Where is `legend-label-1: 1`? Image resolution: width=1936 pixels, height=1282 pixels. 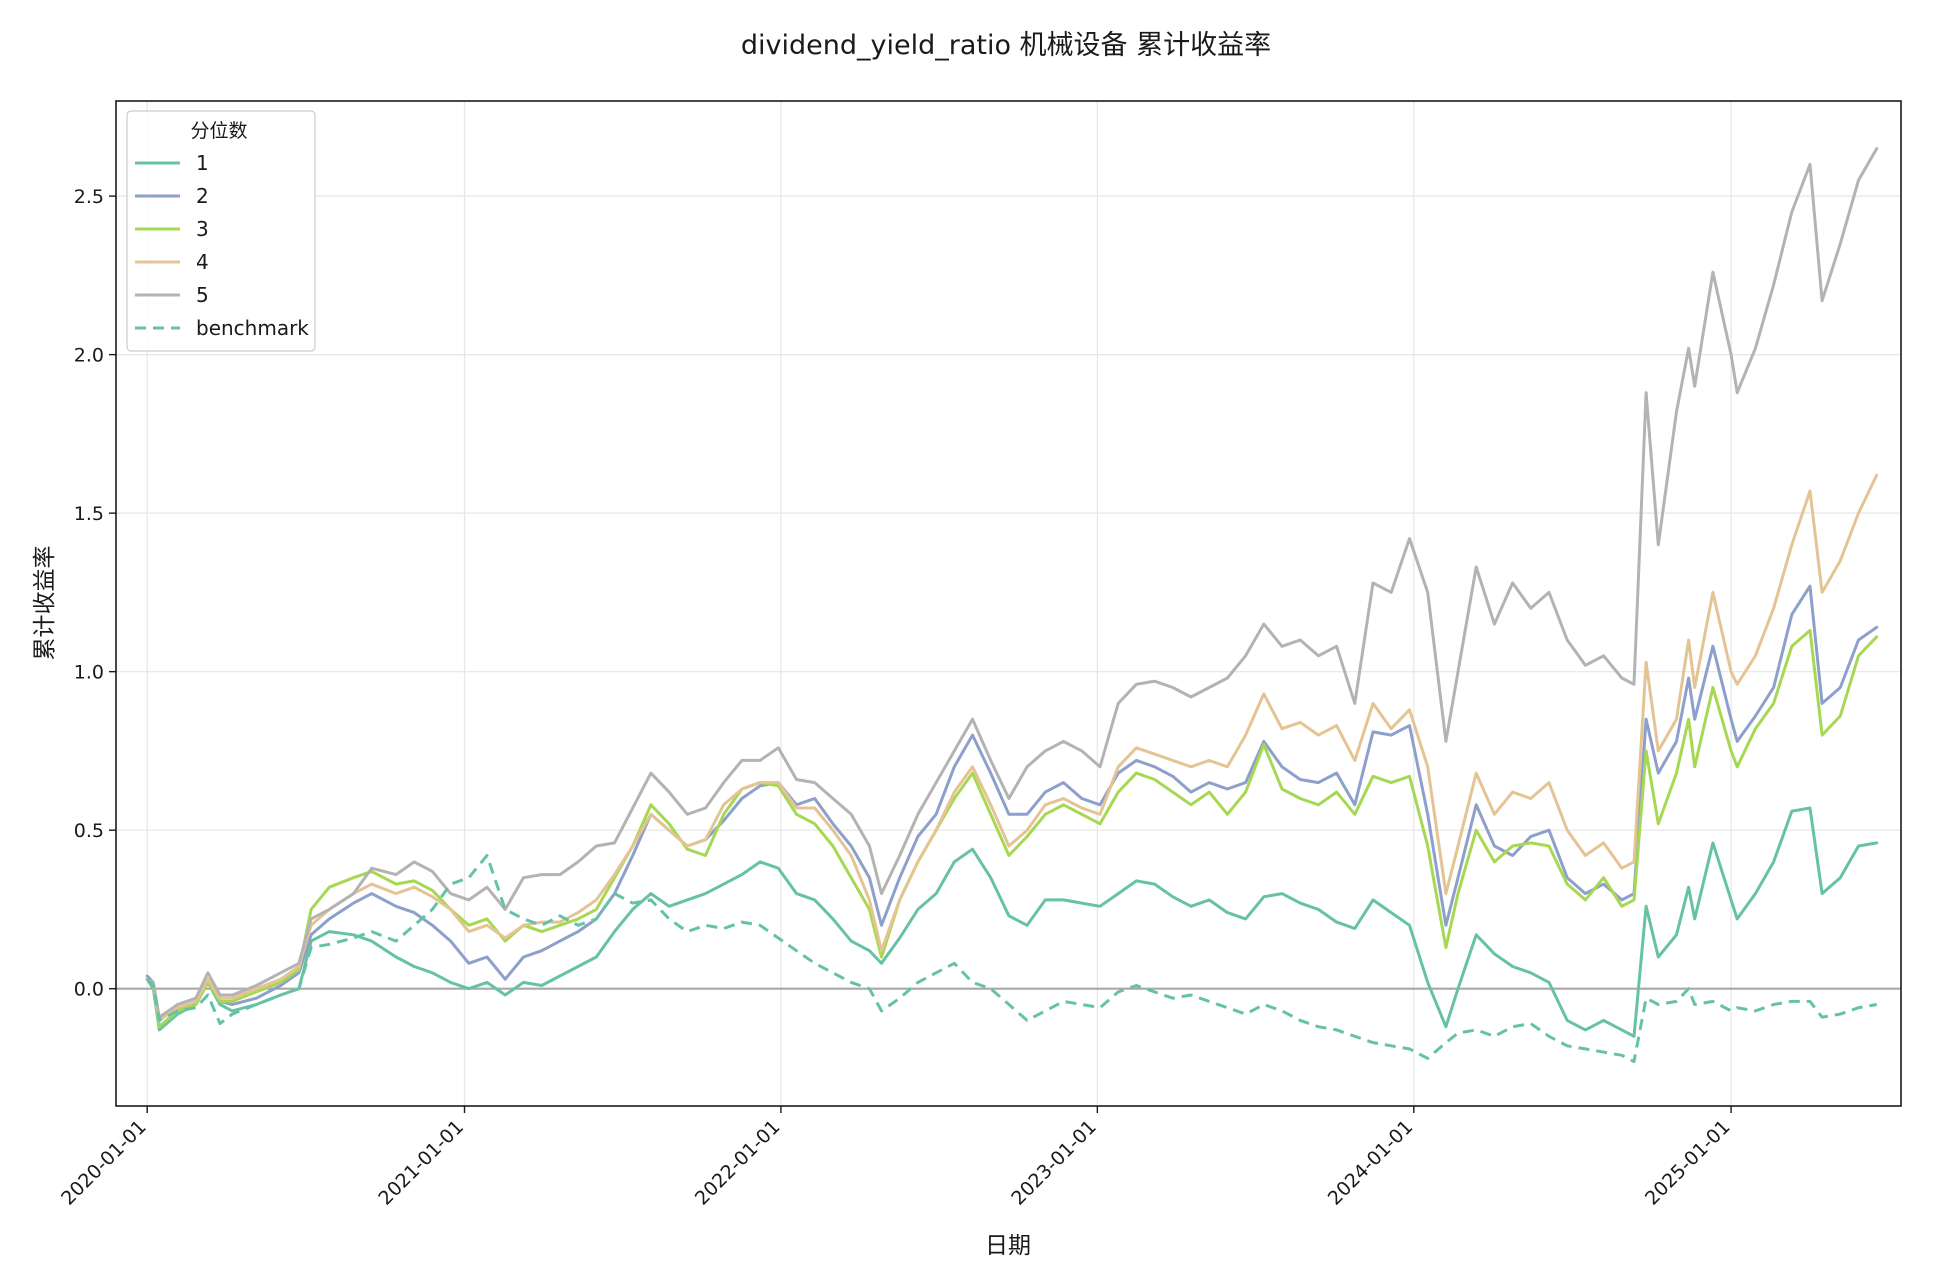 legend-label-1: 1 is located at coordinates (202, 163).